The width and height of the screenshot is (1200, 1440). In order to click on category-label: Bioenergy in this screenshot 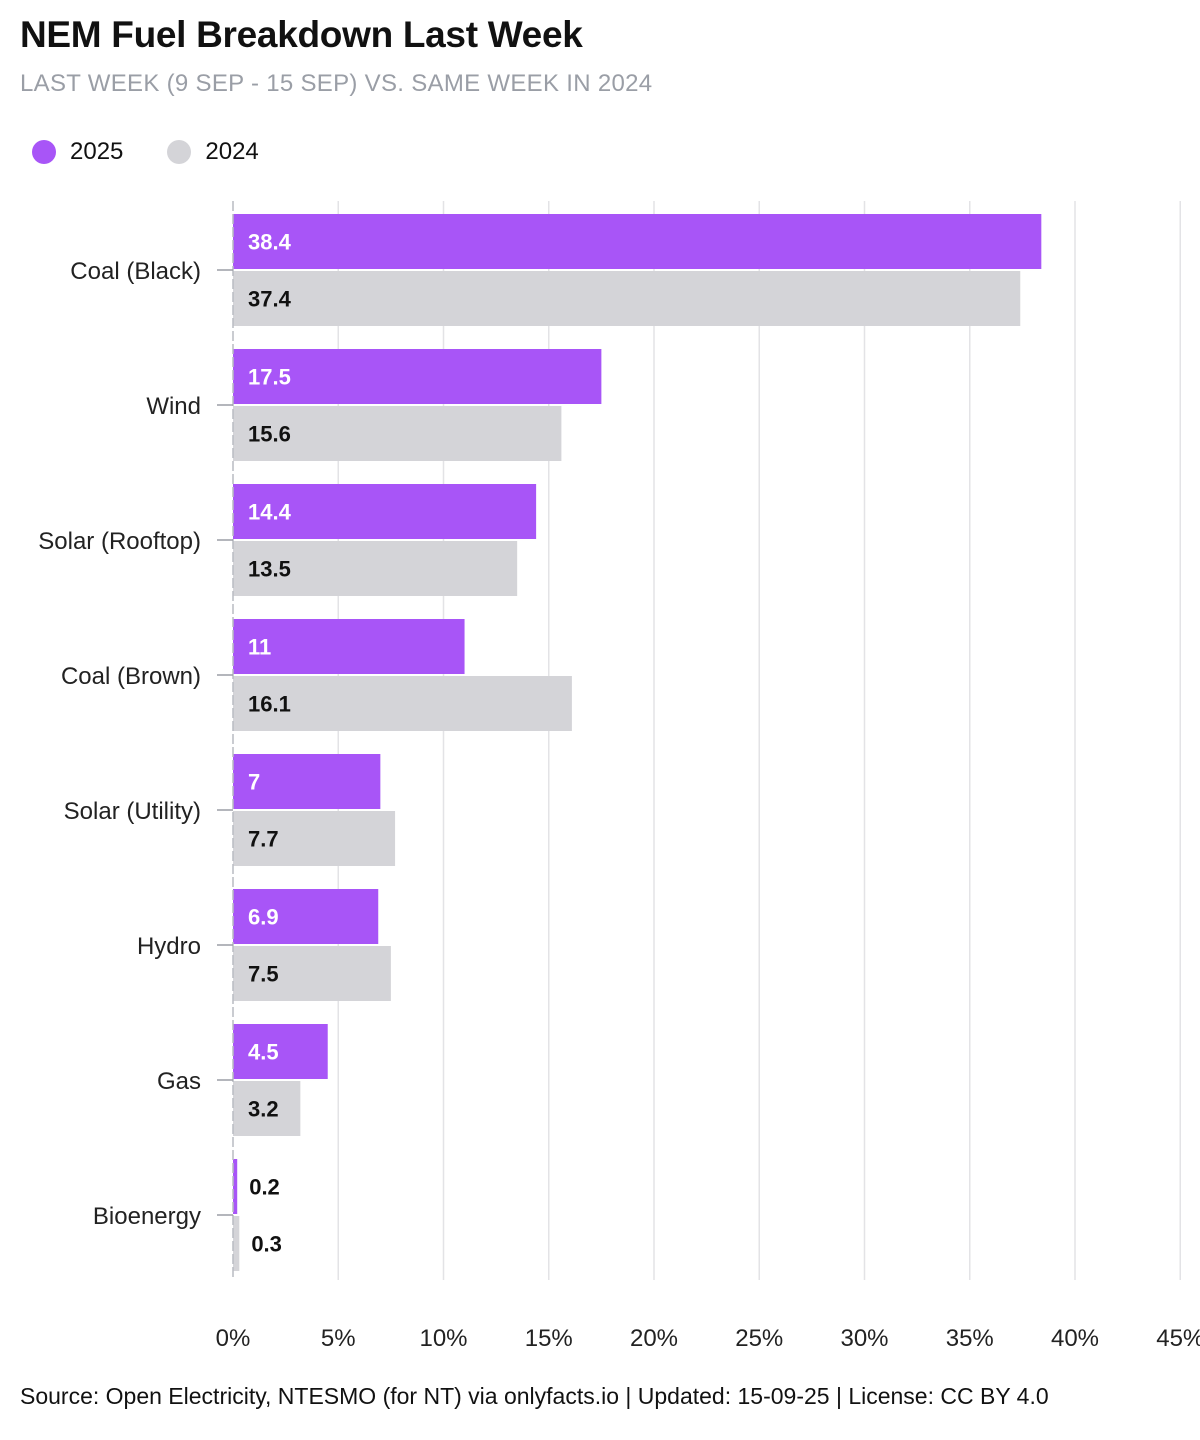, I will do `click(147, 1216)`.